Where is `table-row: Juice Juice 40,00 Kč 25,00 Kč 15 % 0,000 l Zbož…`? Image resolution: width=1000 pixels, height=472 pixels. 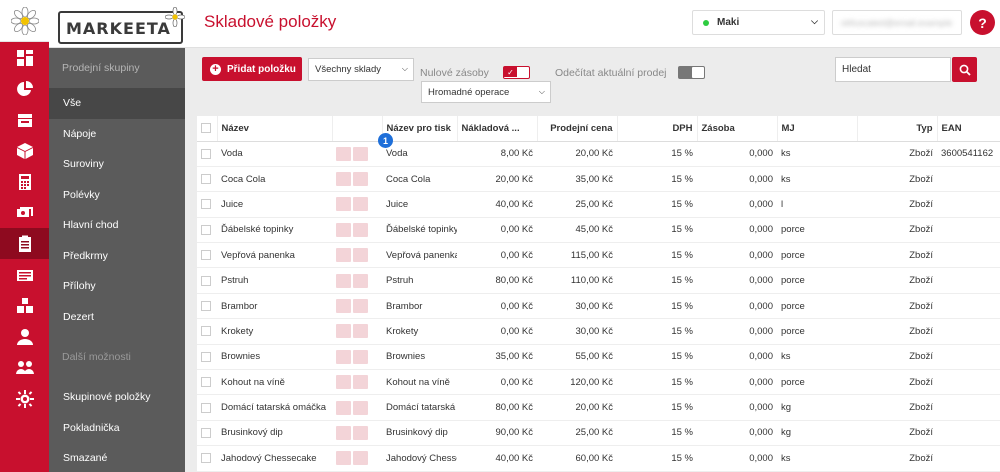
table-row: Juice Juice 40,00 Kč 25,00 Kč 15 % 0,000 l Zbož… is located at coordinates (598, 204).